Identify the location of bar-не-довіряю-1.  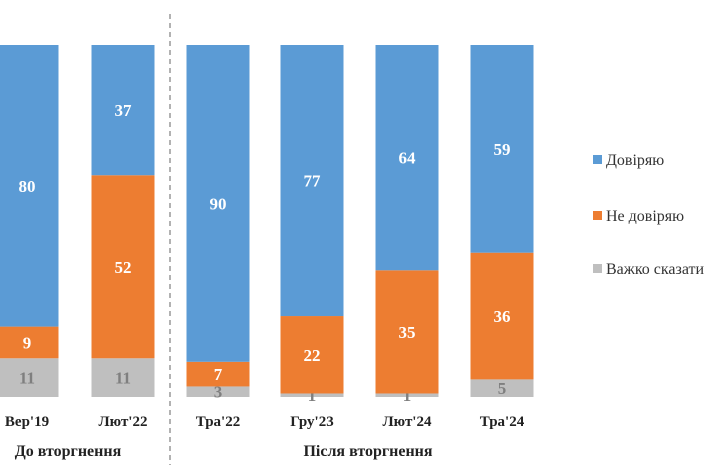
(123, 267).